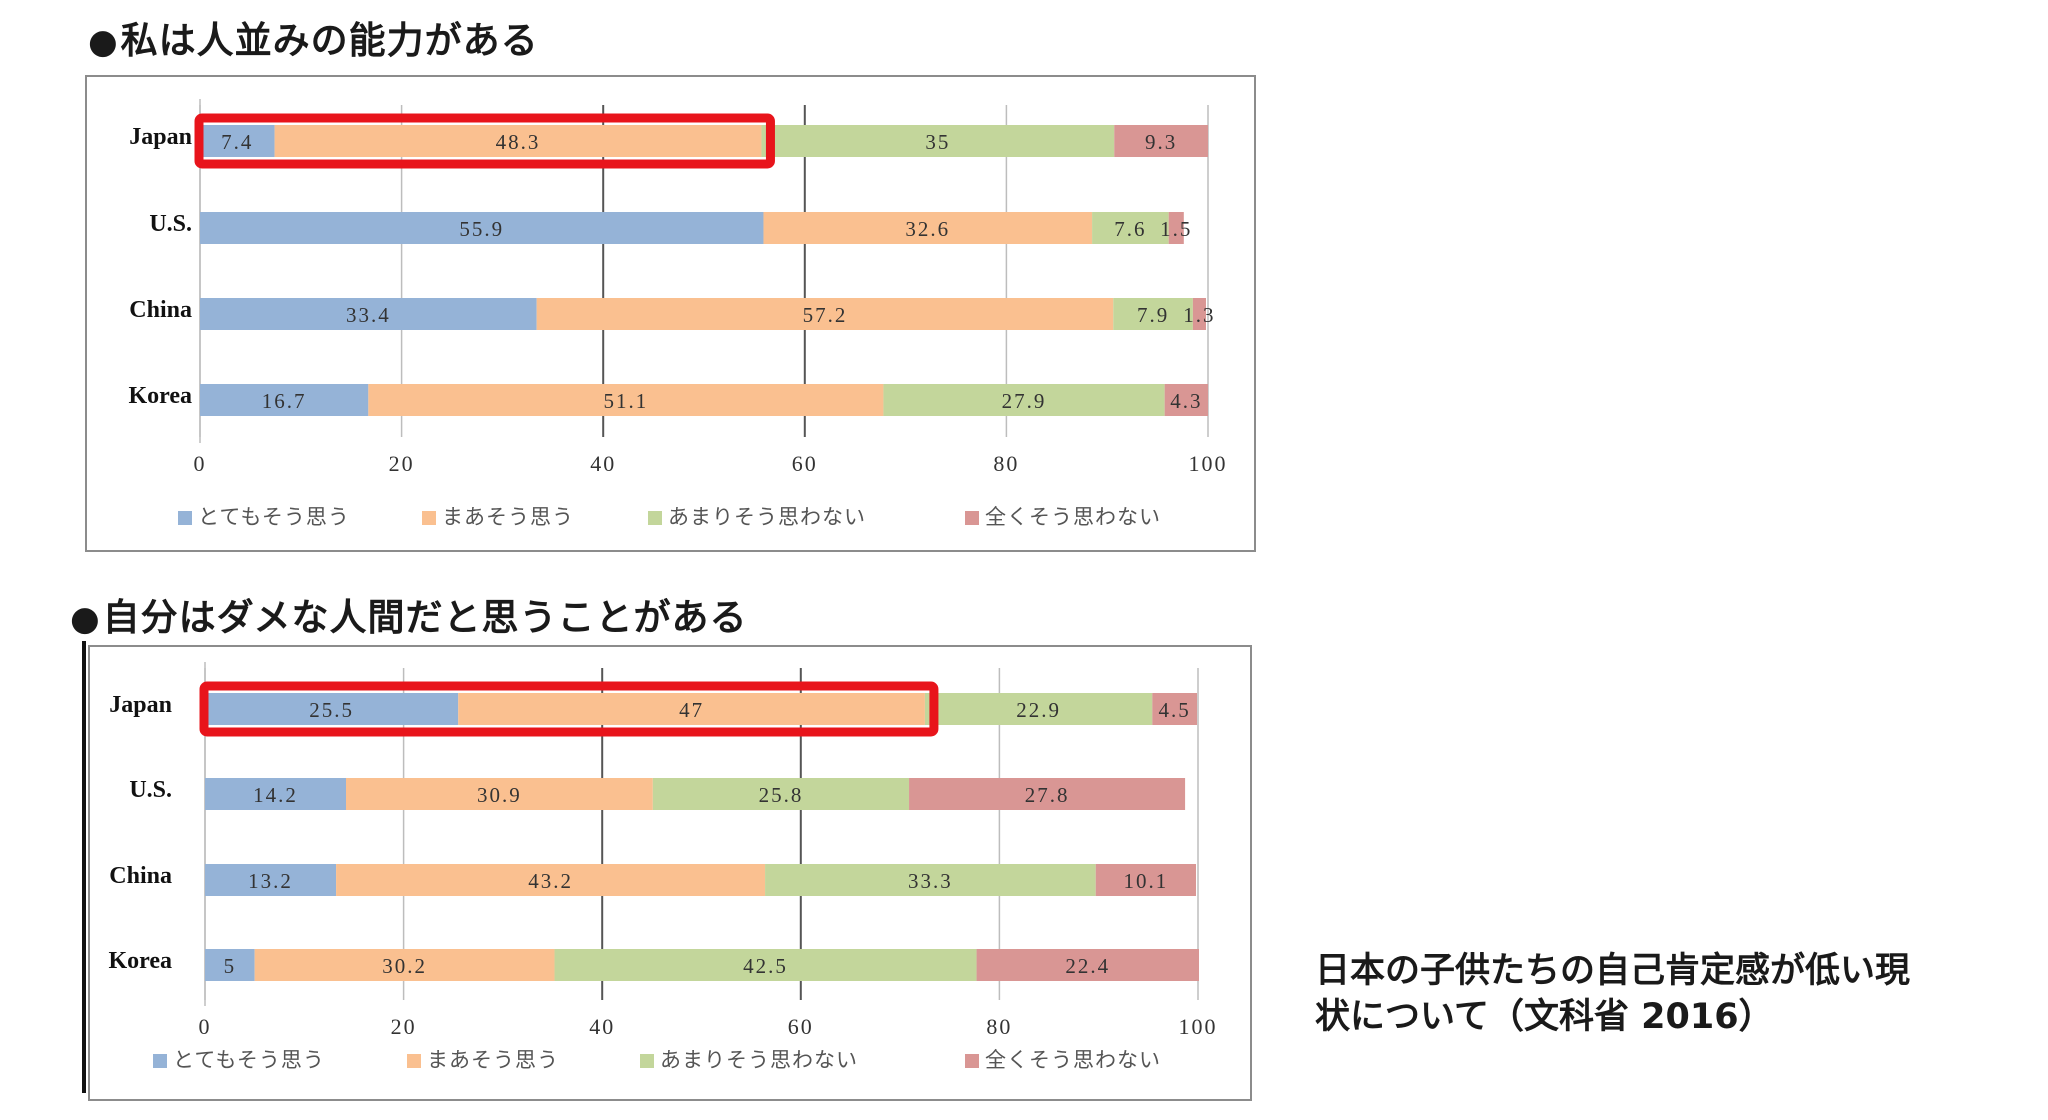 This screenshot has height=1120, width=2048. I want to click on data-label: 30.2, so click(404, 966).